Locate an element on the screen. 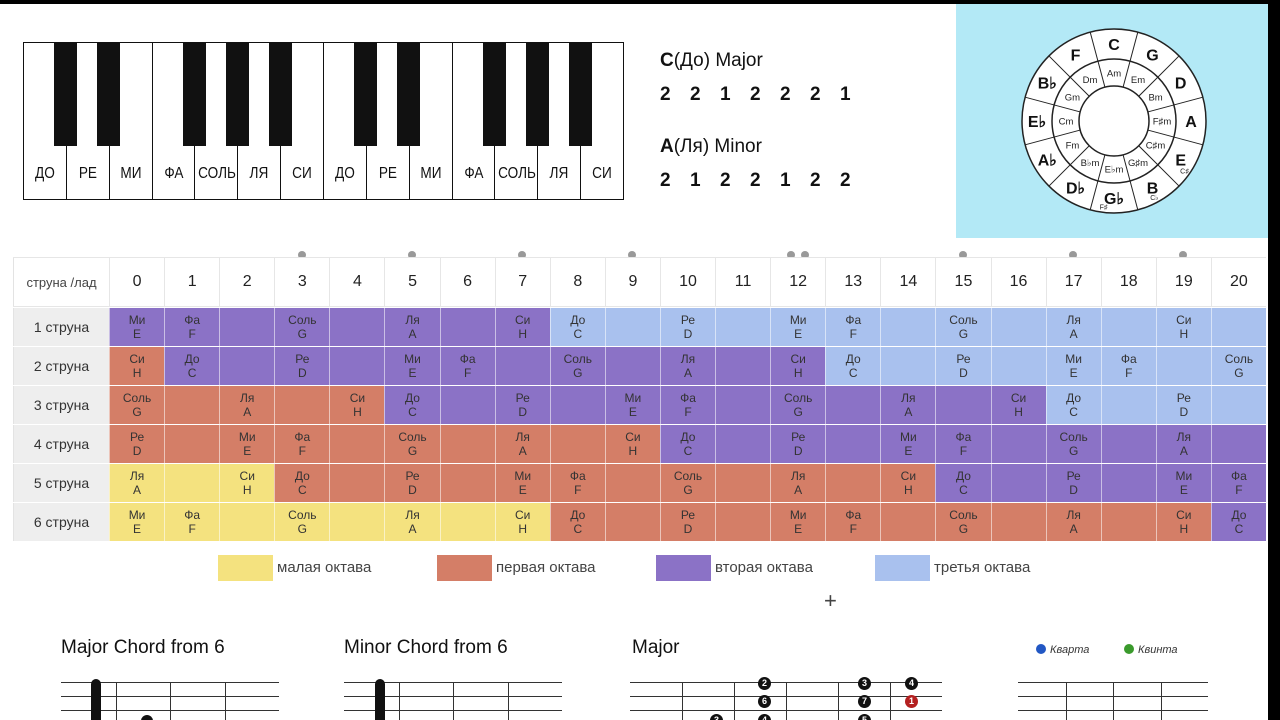 The image size is (1280, 720). minor-key-label: Dm is located at coordinates (1090, 80).